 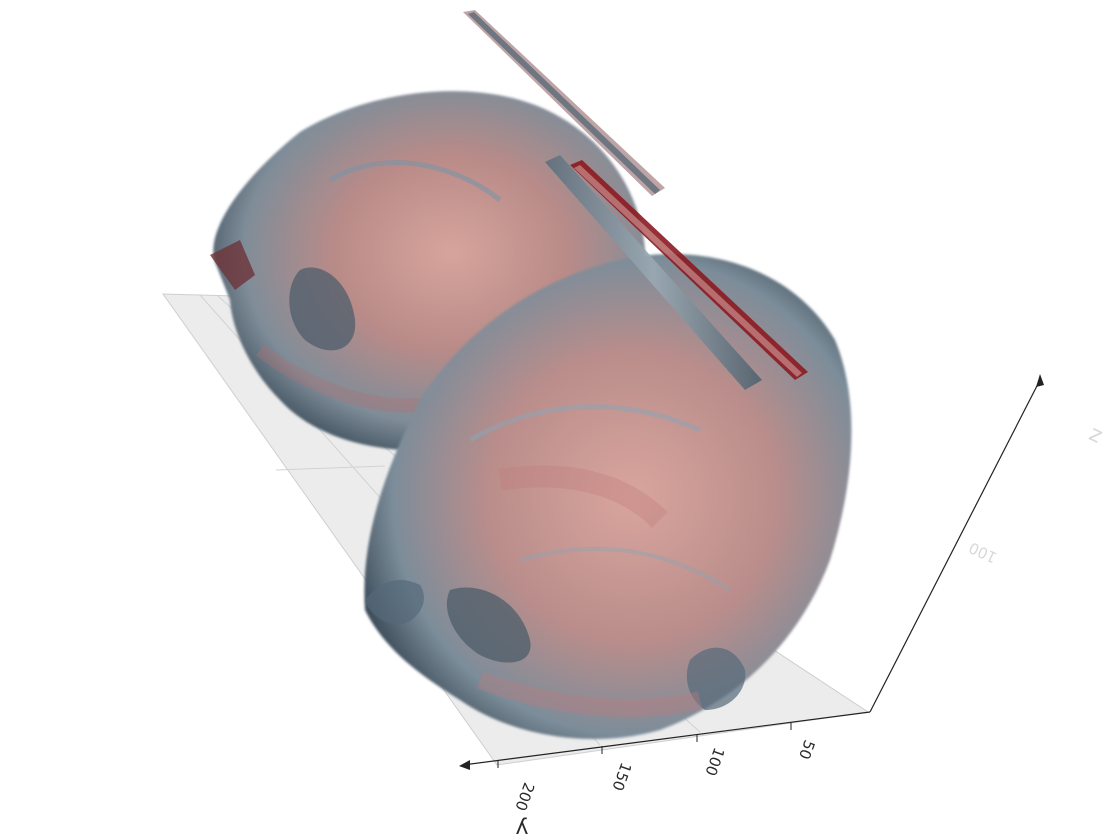 What do you see at coordinates (666, 738) in the screenshot?
I see `y-axis-line` at bounding box center [666, 738].